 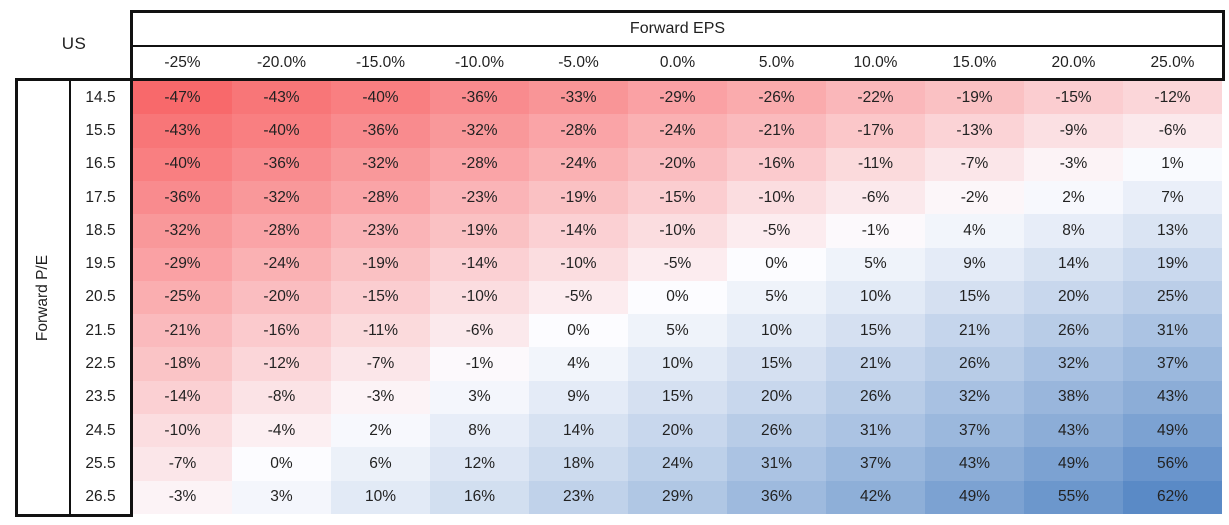 What do you see at coordinates (380, 62) in the screenshot?
I see `column-header: -15.0%` at bounding box center [380, 62].